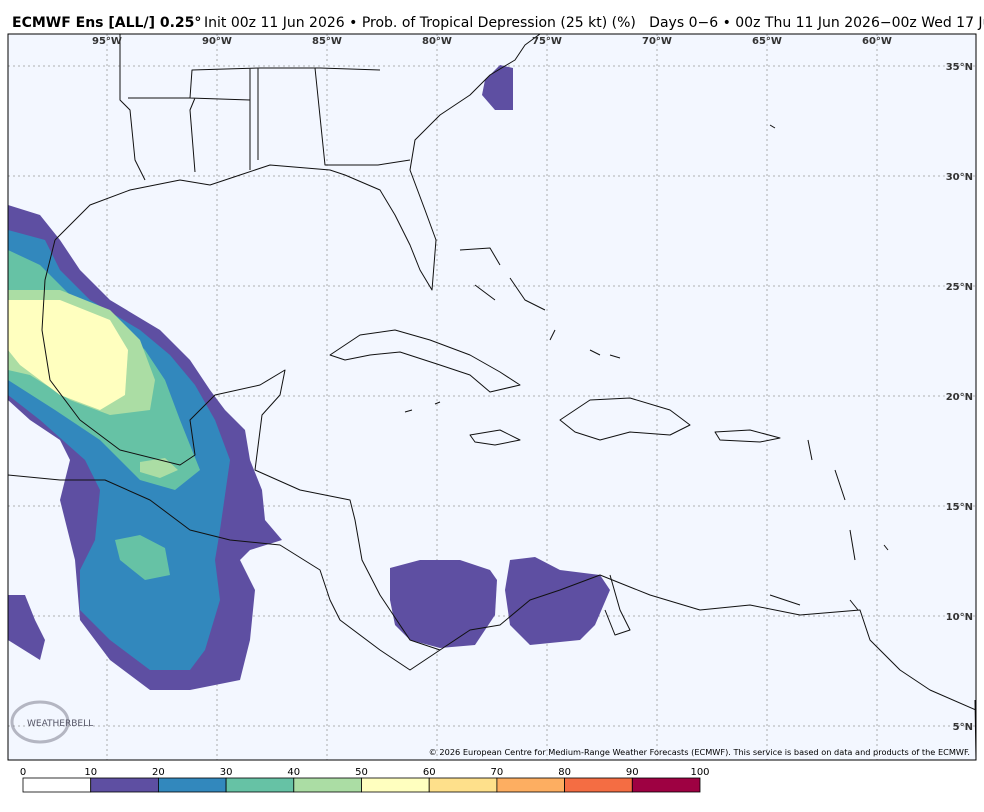 The image size is (984, 812). I want to click on lat-label: 25°N, so click(959, 287).